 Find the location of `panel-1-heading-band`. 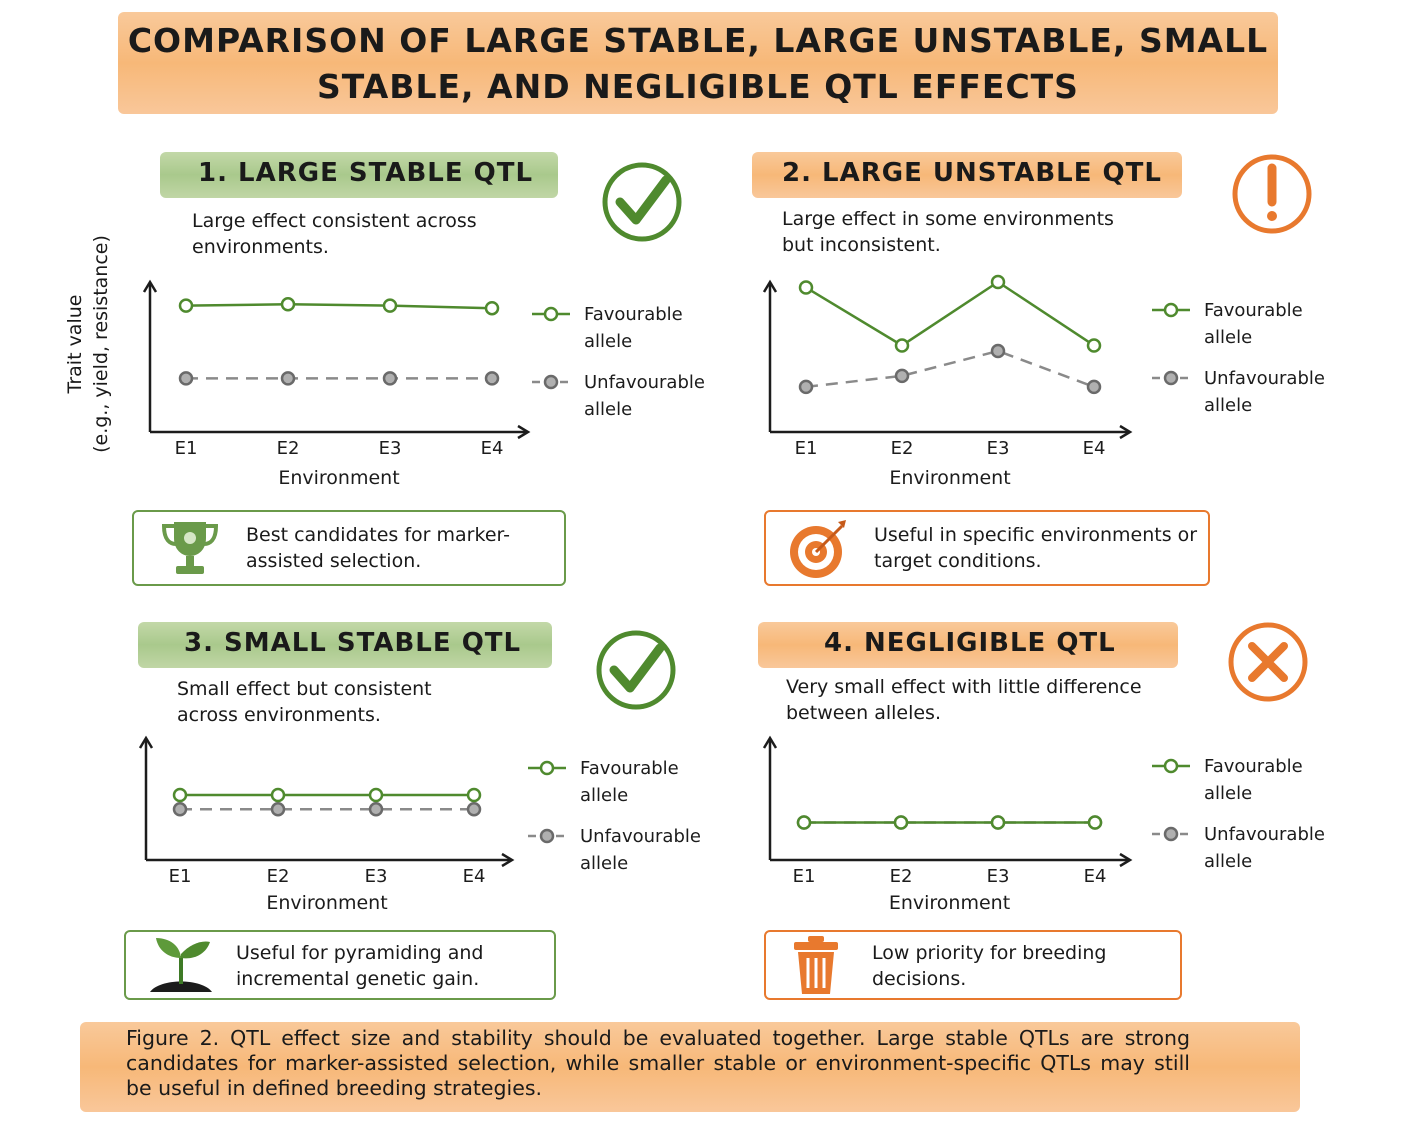

panel-1-heading-band is located at coordinates (359, 175).